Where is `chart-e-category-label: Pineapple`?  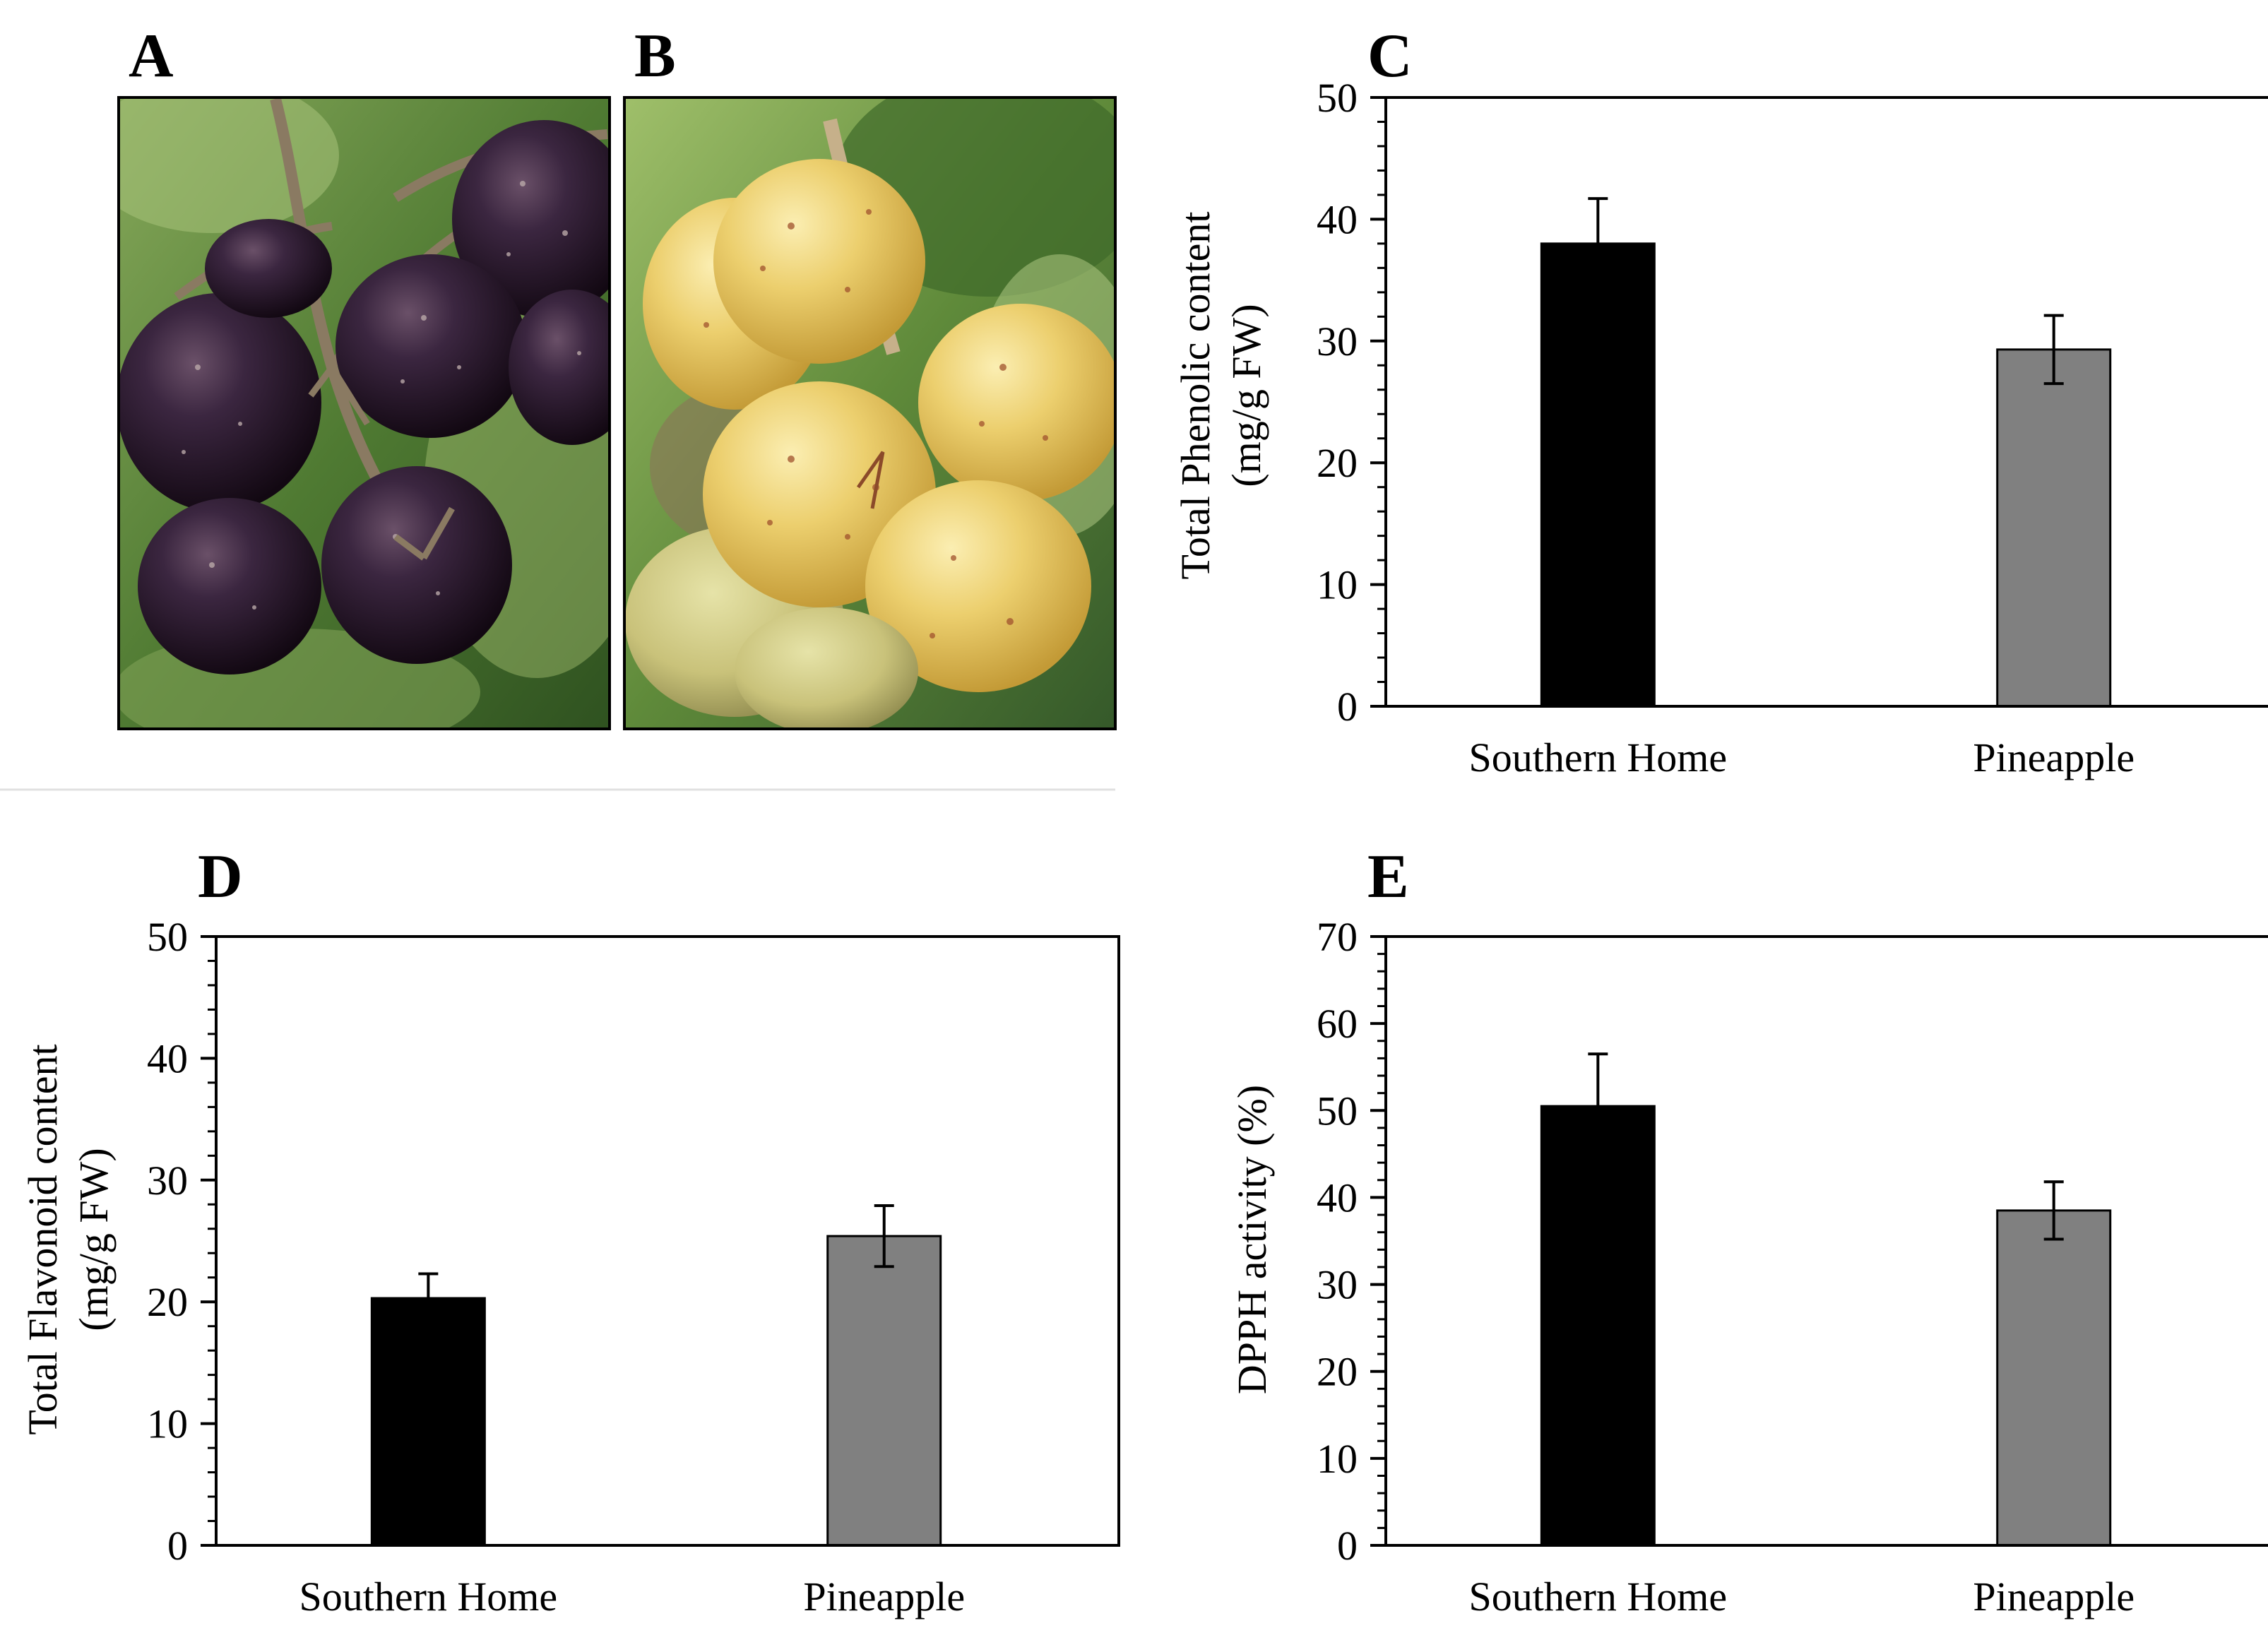
chart-e-category-label: Pineapple is located at coordinates (2054, 1597).